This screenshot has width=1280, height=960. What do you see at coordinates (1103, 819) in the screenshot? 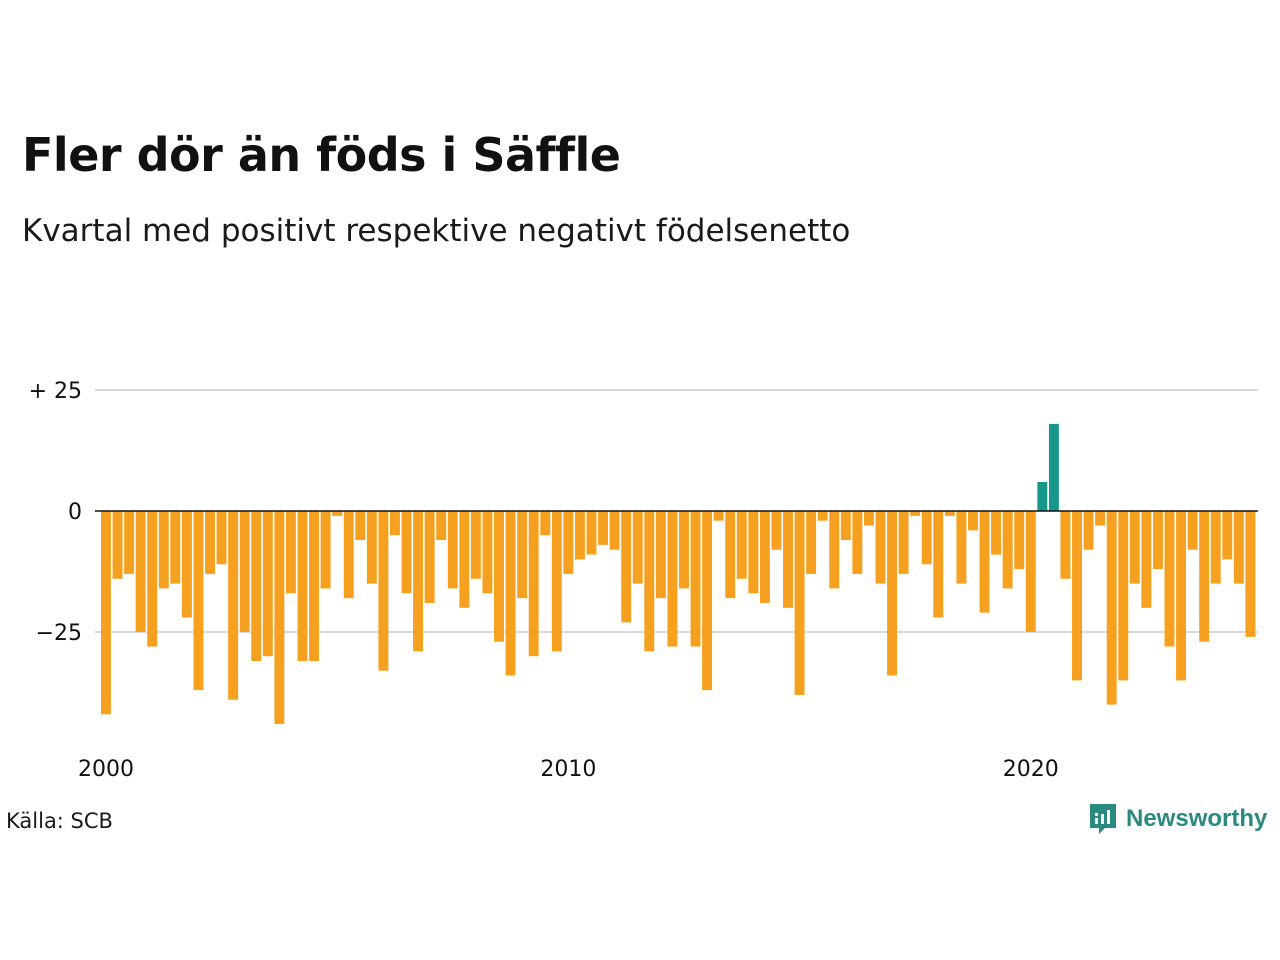
I see `newsworthy-logo-icon` at bounding box center [1103, 819].